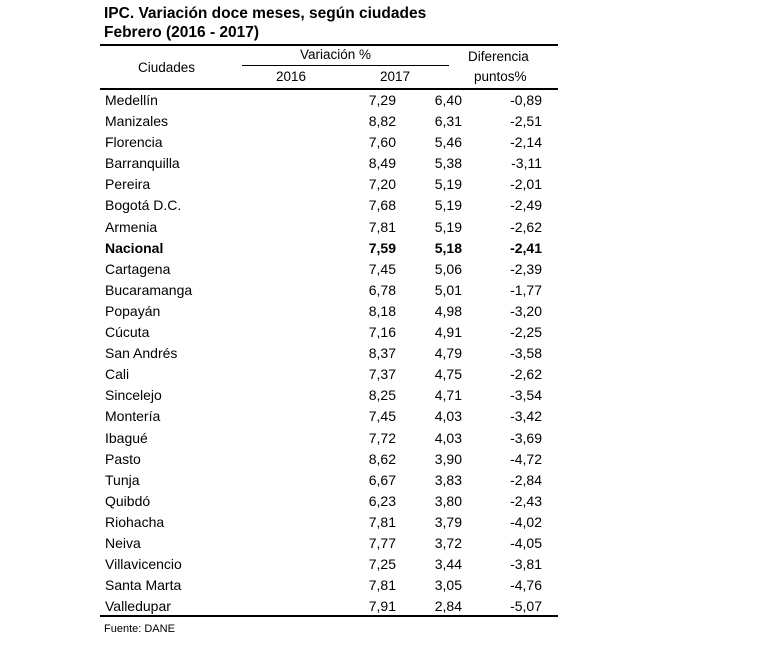 The image size is (760, 652). What do you see at coordinates (134, 247) in the screenshot?
I see `city-cell: Nacional` at bounding box center [134, 247].